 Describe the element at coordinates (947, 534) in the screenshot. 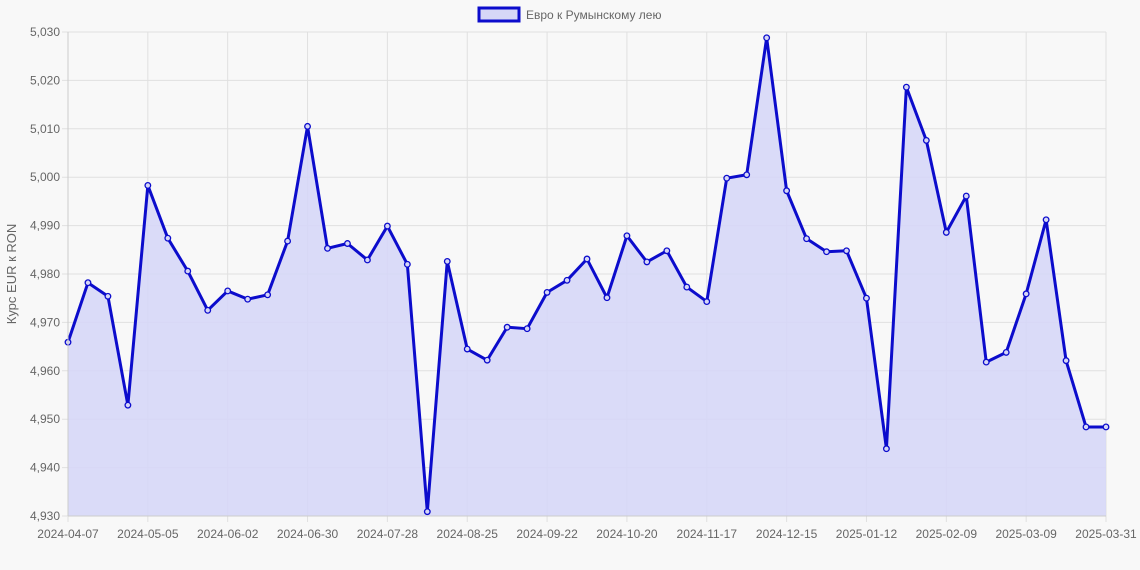

I see `x-tick-label: 2025-02-09` at that location.